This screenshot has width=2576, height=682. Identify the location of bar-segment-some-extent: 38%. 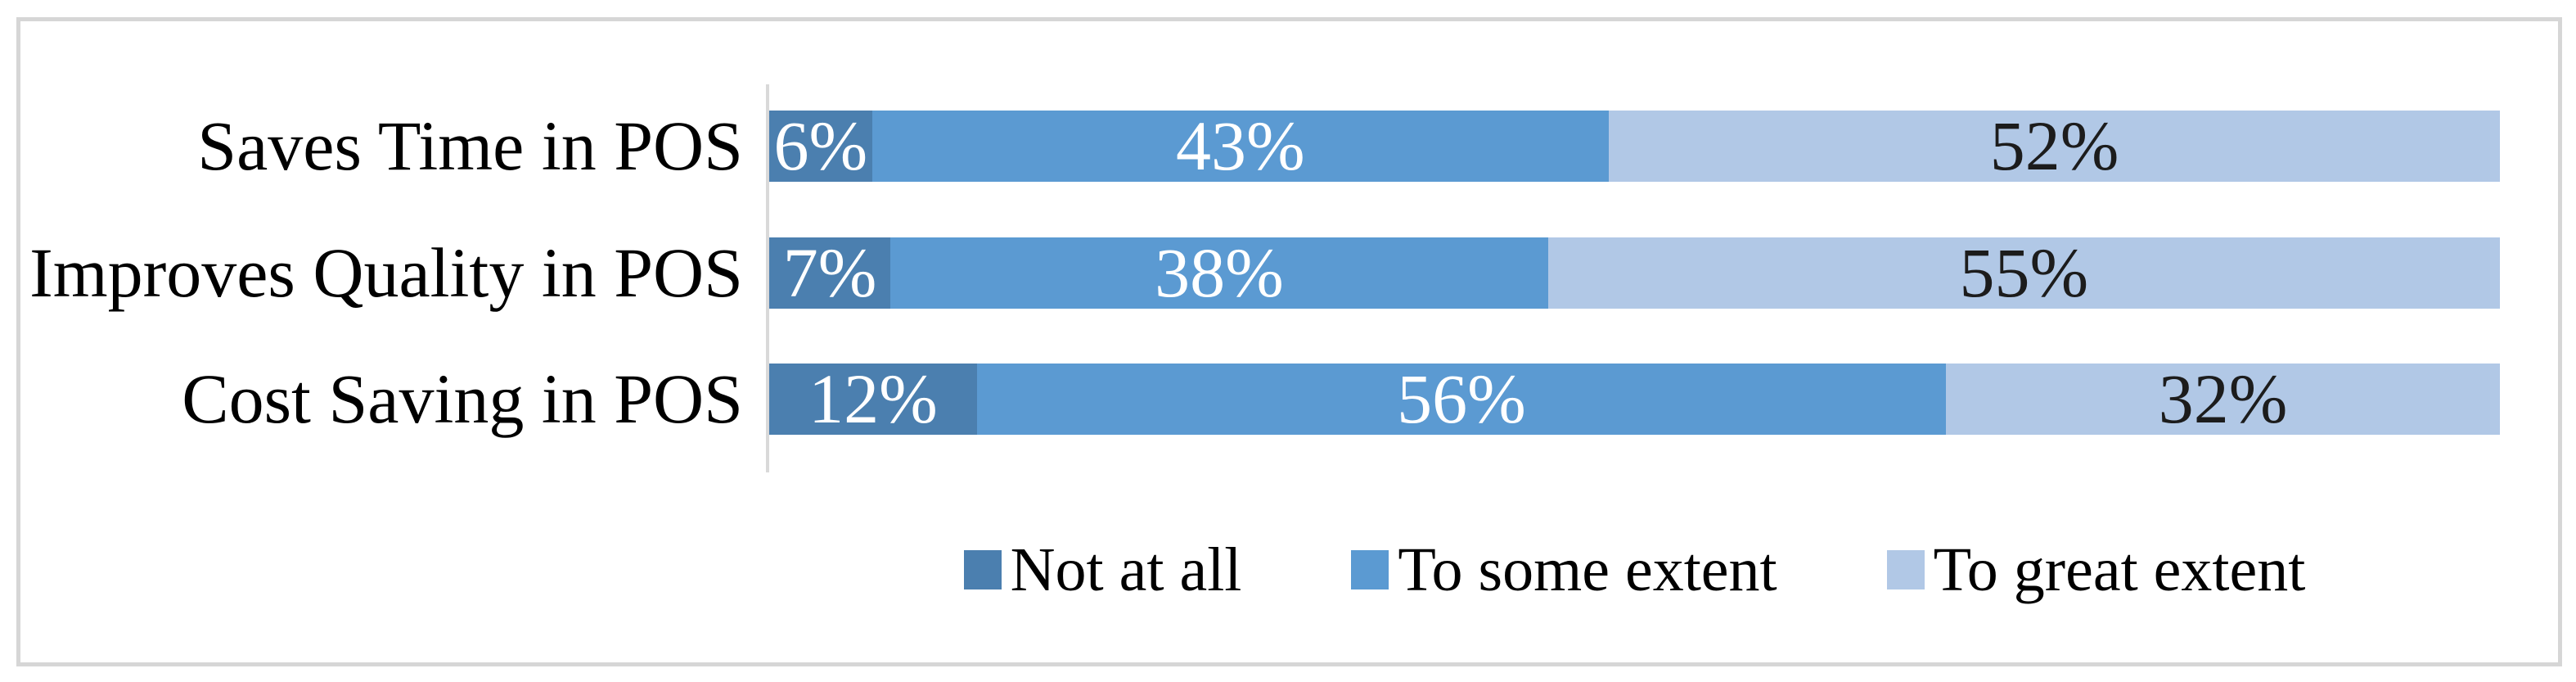
(1219, 273).